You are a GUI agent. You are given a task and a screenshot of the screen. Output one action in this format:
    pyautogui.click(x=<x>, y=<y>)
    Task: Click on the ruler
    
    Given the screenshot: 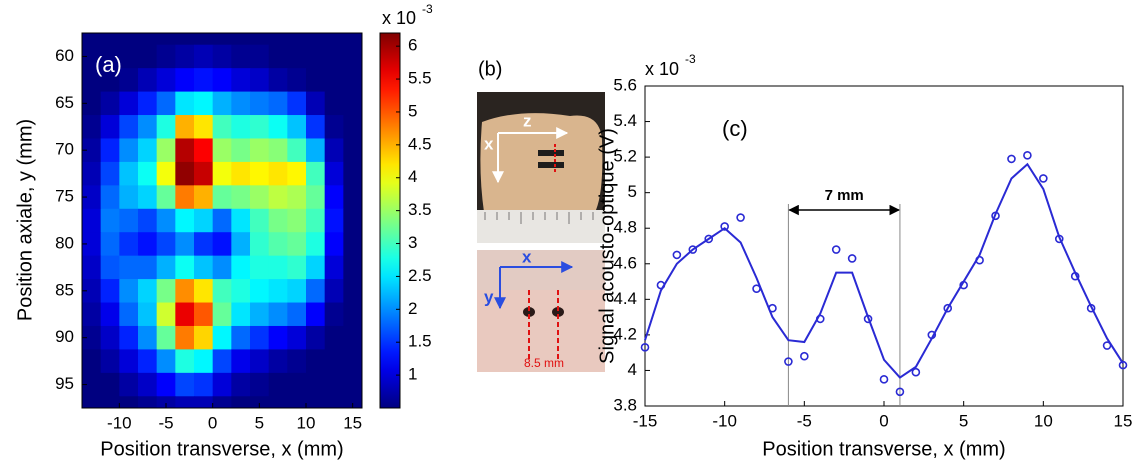 What is the action you would take?
    pyautogui.click(x=541, y=270)
    